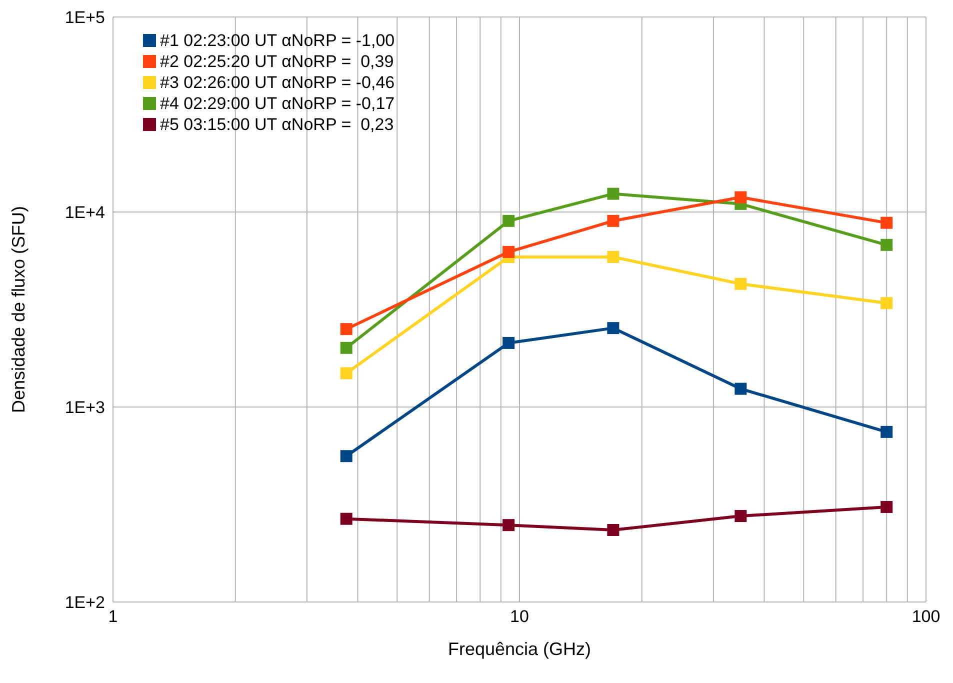  Describe the element at coordinates (84, 212) in the screenshot. I see `y-tick-label: 1E+4` at that location.